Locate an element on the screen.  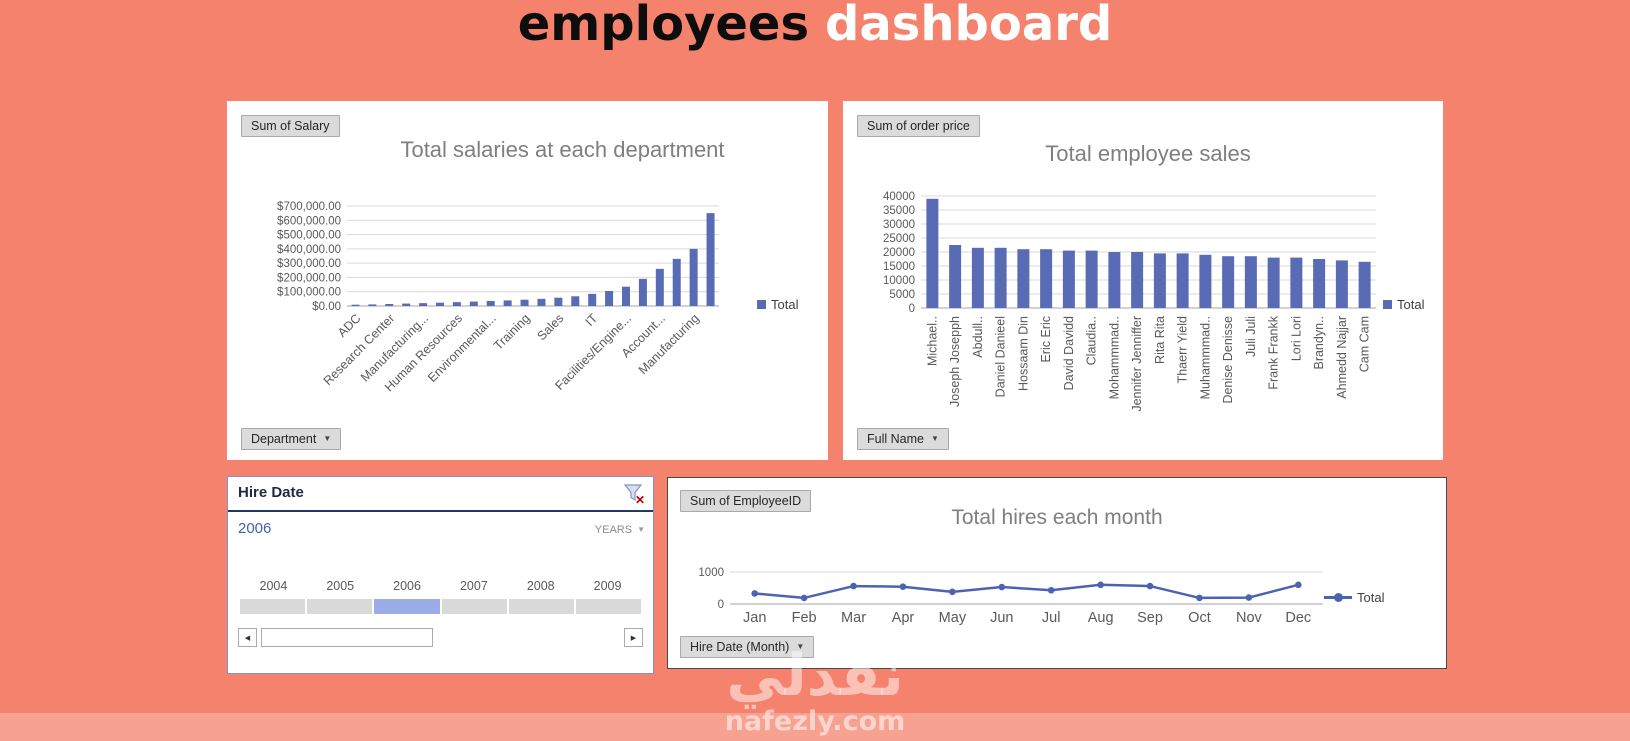
timeline-period-dropdown: YEARS ▼ is located at coordinates (620, 530).